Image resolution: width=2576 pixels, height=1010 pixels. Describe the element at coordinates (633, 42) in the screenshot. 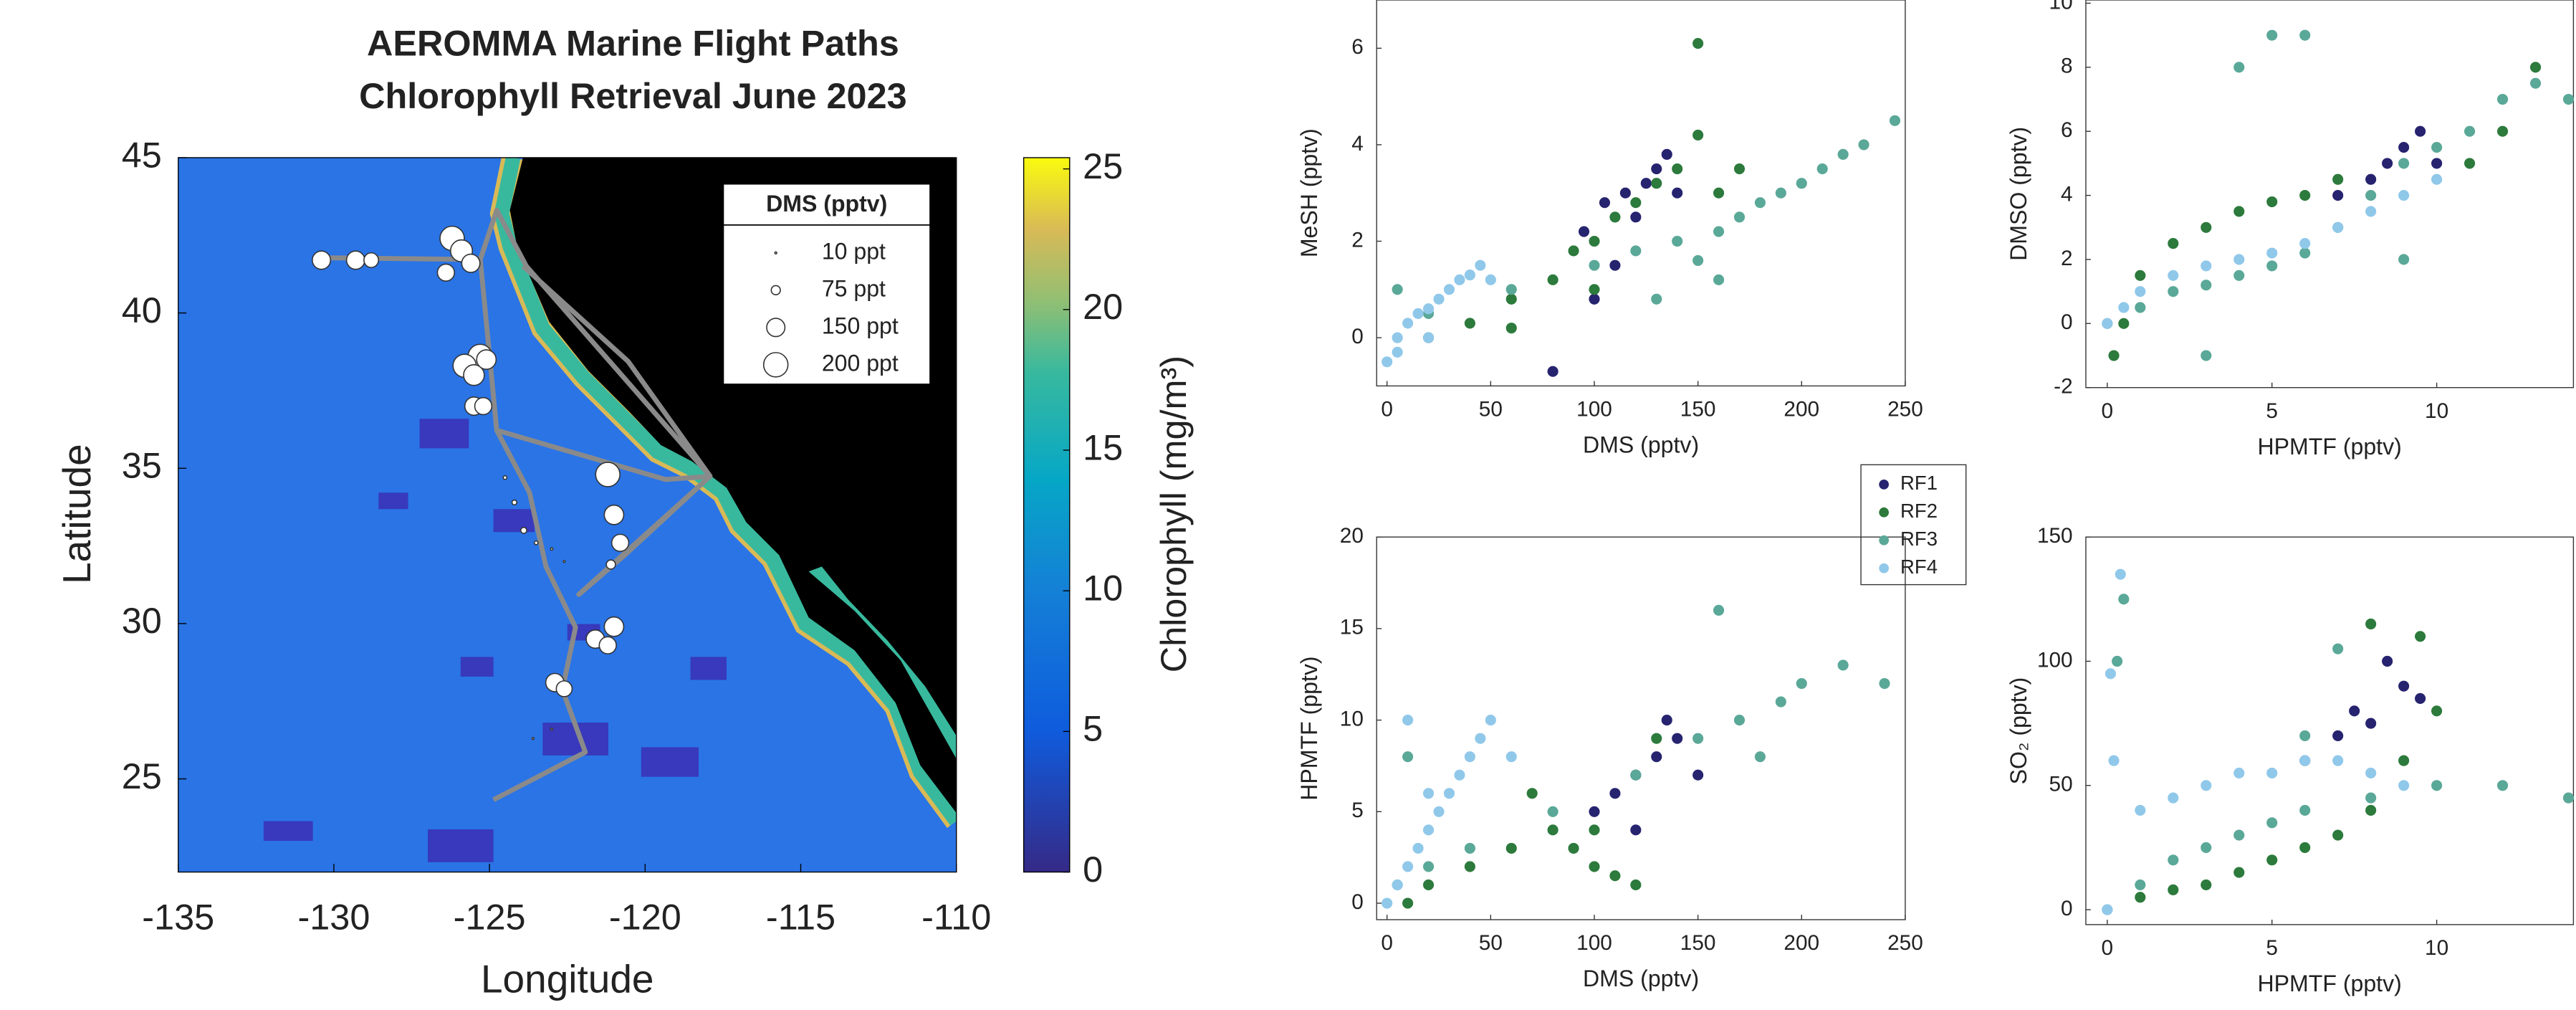

I see `chart-title: AEROMMA Marine Flight Paths` at that location.